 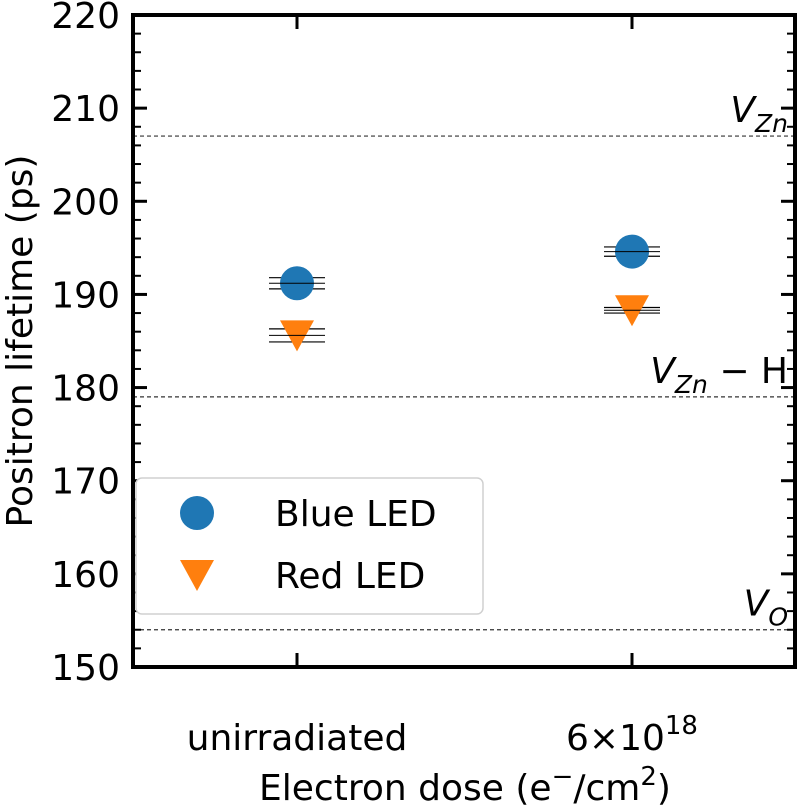 I want to click on y-tick-label: 150, so click(x=85, y=668).